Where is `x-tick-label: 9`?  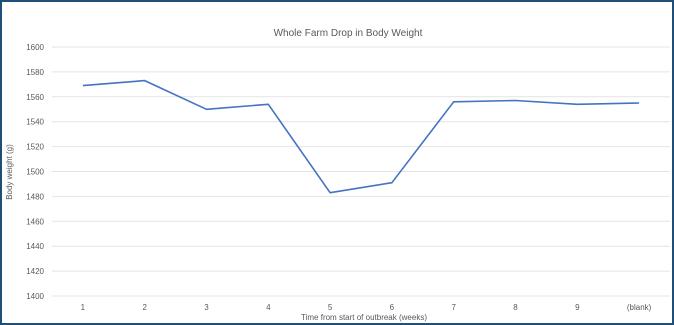 x-tick-label: 9 is located at coordinates (577, 307).